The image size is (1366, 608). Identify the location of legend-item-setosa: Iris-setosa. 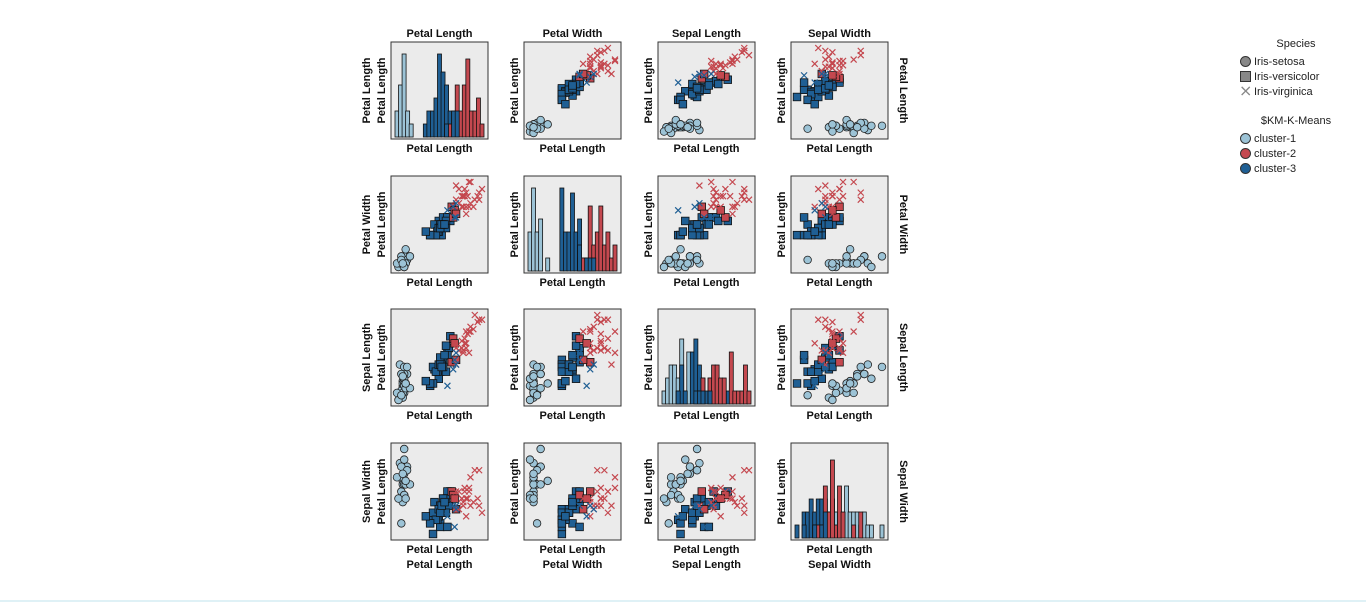
(1296, 61).